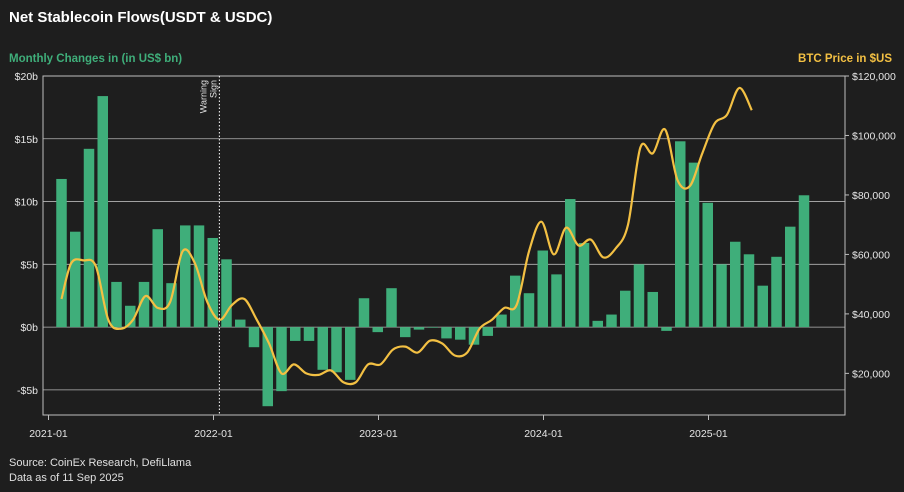 This screenshot has width=904, height=492. Describe the element at coordinates (871, 255) in the screenshot. I see `right-tick-label: $60,000` at that location.